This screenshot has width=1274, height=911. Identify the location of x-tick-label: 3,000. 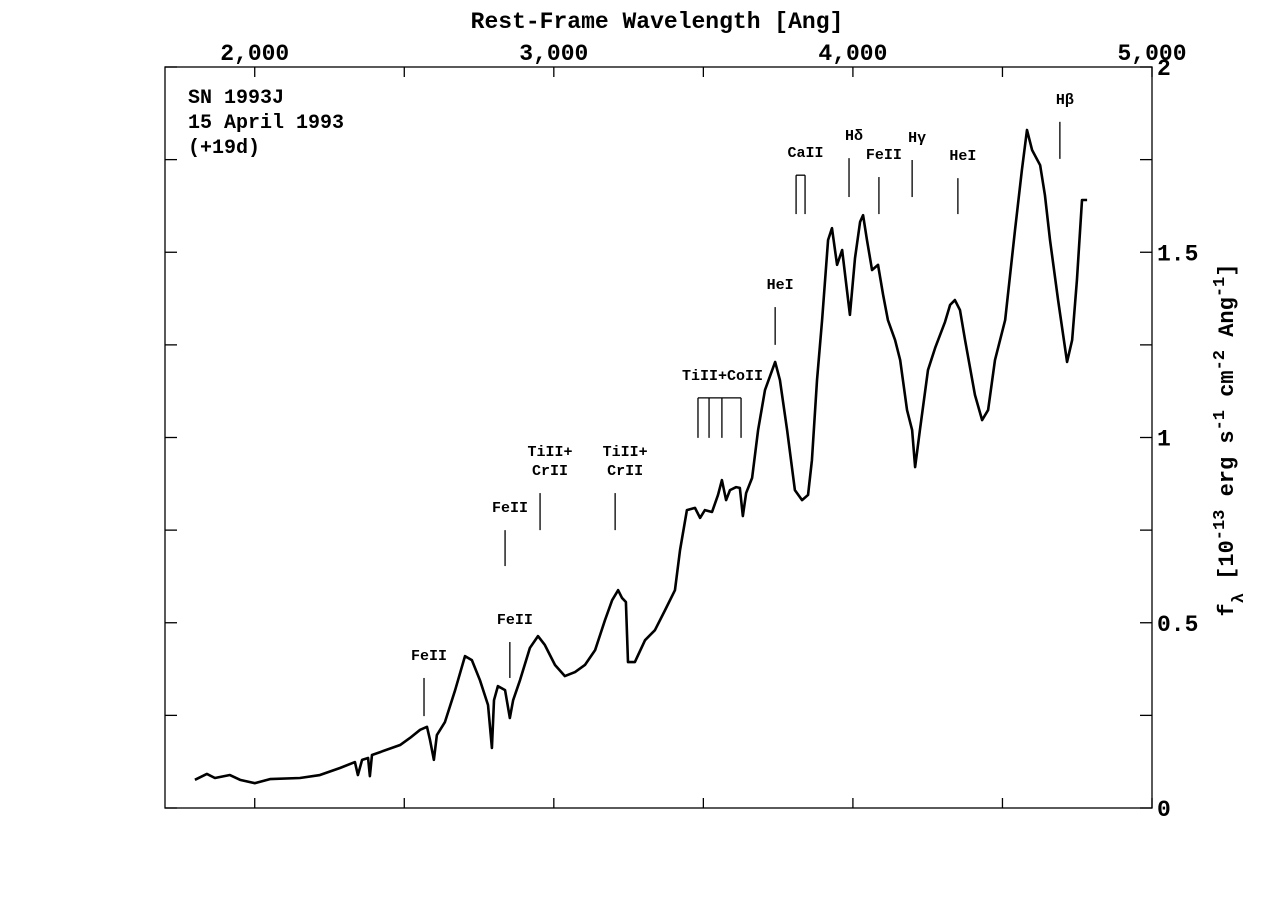
(553, 54).